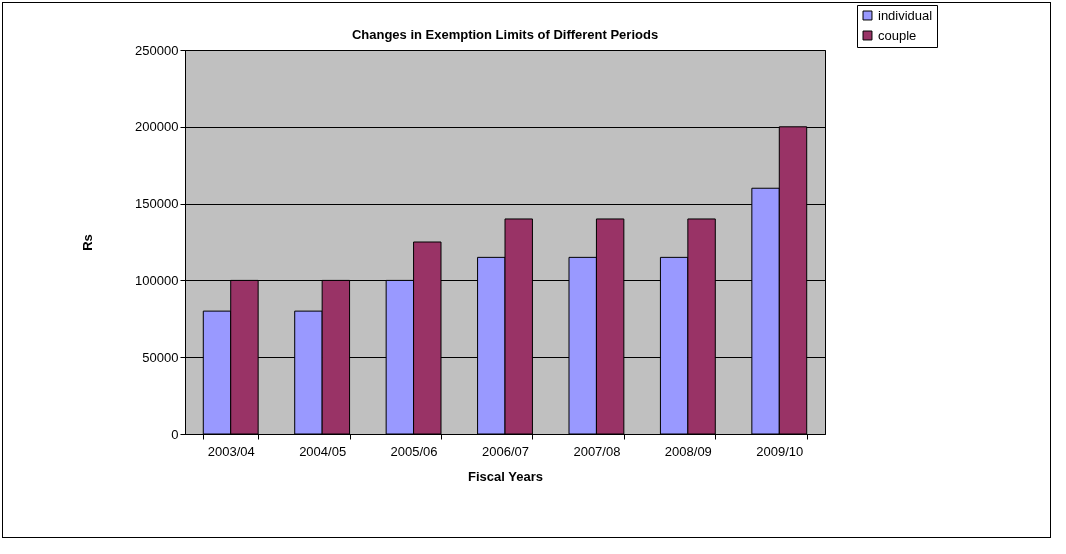 The image size is (1066, 554). Describe the element at coordinates (505, 451) in the screenshot. I see `x-tick-label: 2006/07` at that location.